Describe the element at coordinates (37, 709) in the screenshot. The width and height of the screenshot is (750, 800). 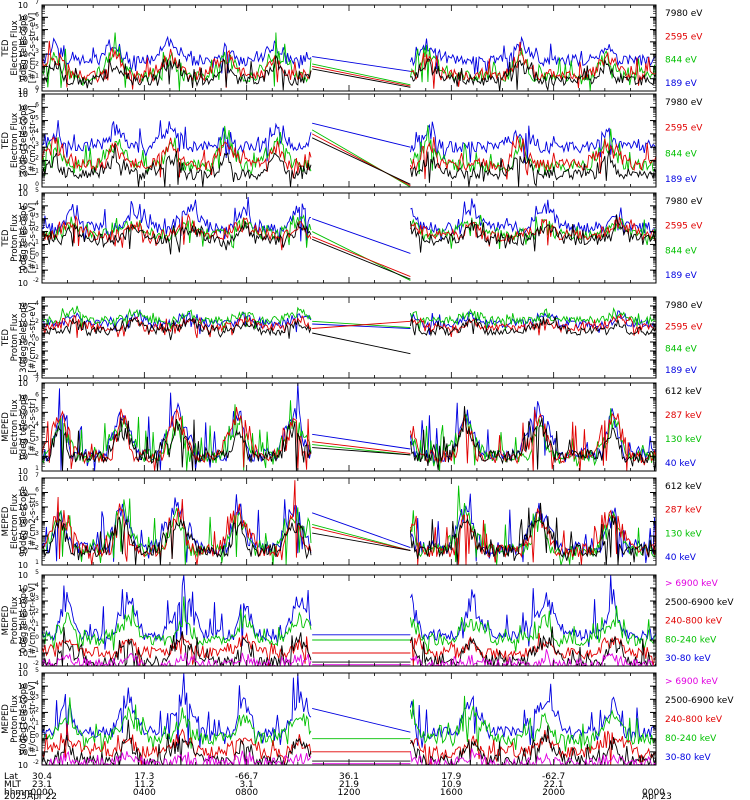
I see `y-tick-exponent: 2` at that location.